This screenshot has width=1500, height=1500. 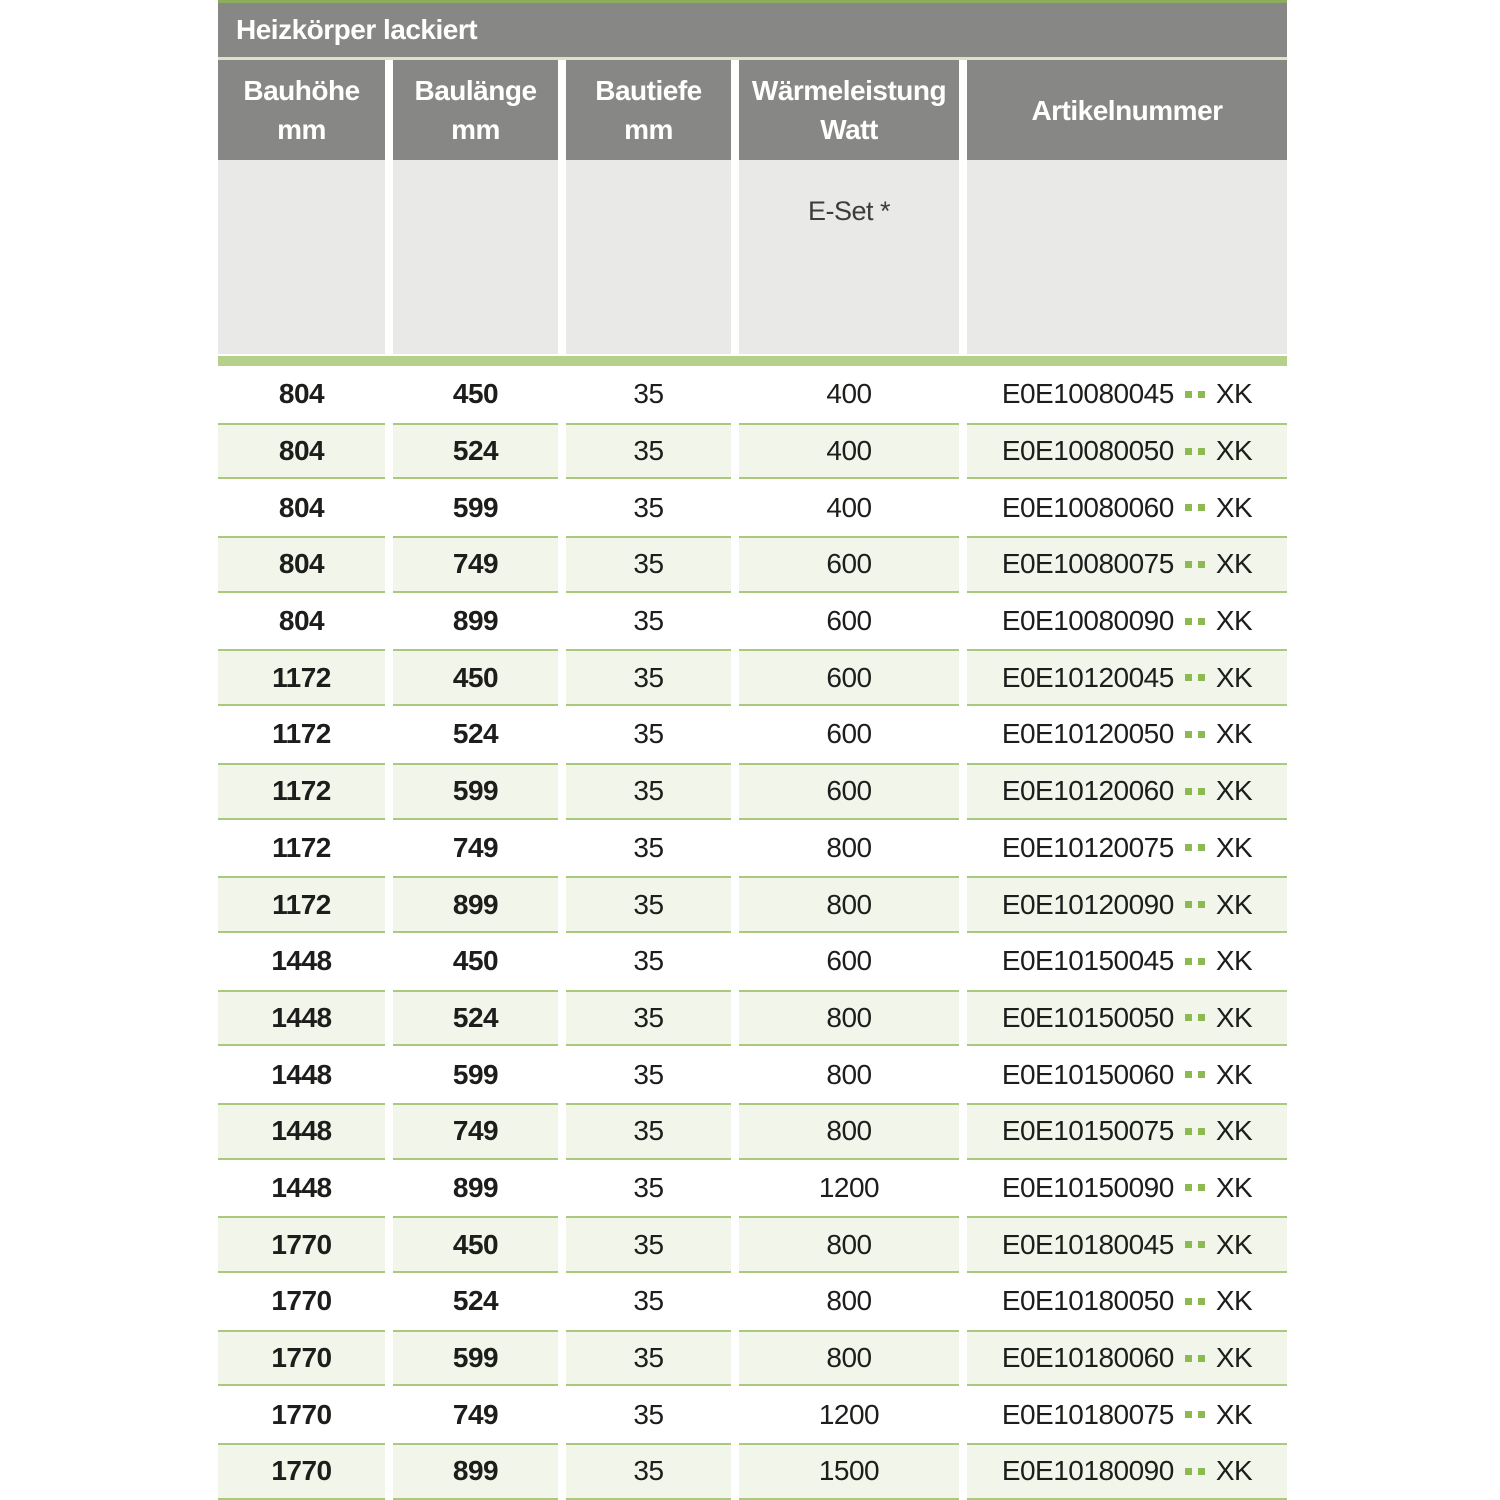 I want to click on column-header-waermeleistung: Wärmeleistung Watt, so click(x=849, y=110).